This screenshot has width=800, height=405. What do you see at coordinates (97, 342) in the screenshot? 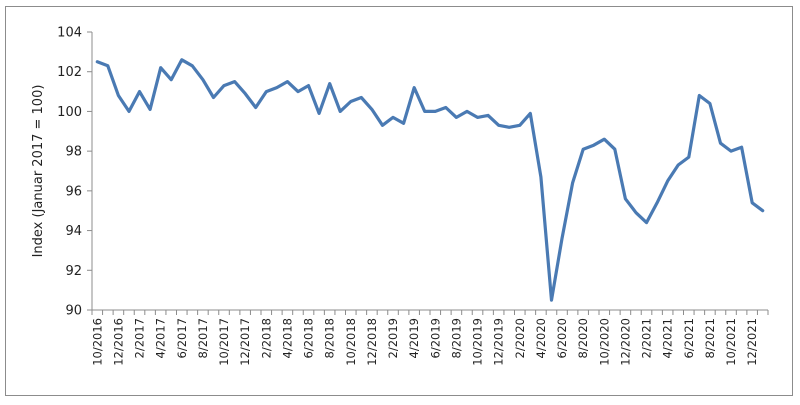
I see `x-tick-label: 10/2016` at bounding box center [97, 342].